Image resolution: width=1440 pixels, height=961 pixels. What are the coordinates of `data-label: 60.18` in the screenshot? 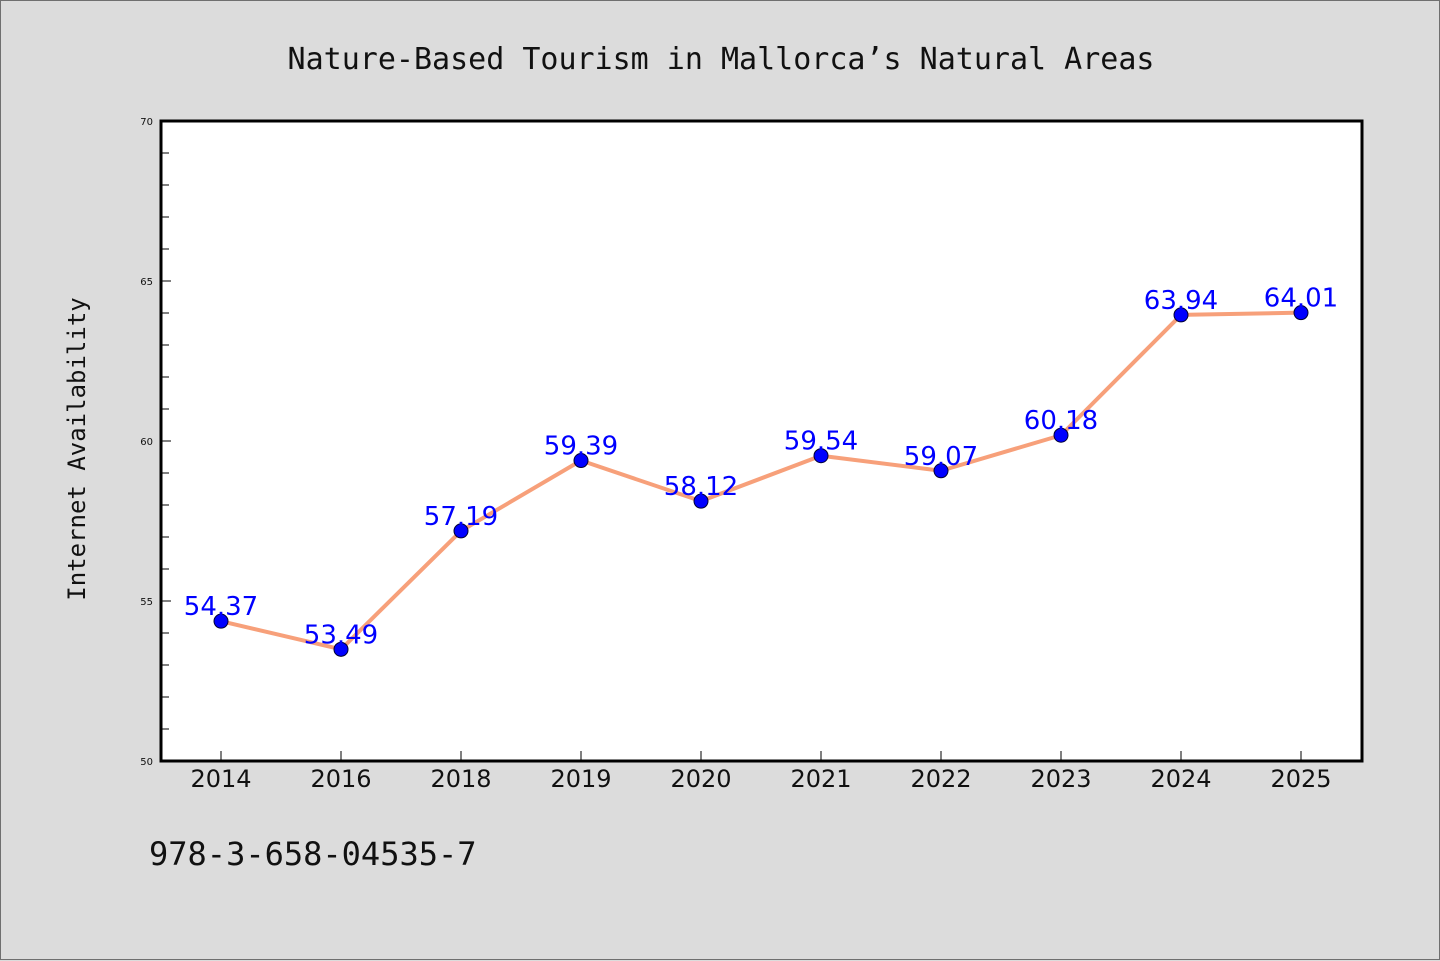 It's located at (1061, 421).